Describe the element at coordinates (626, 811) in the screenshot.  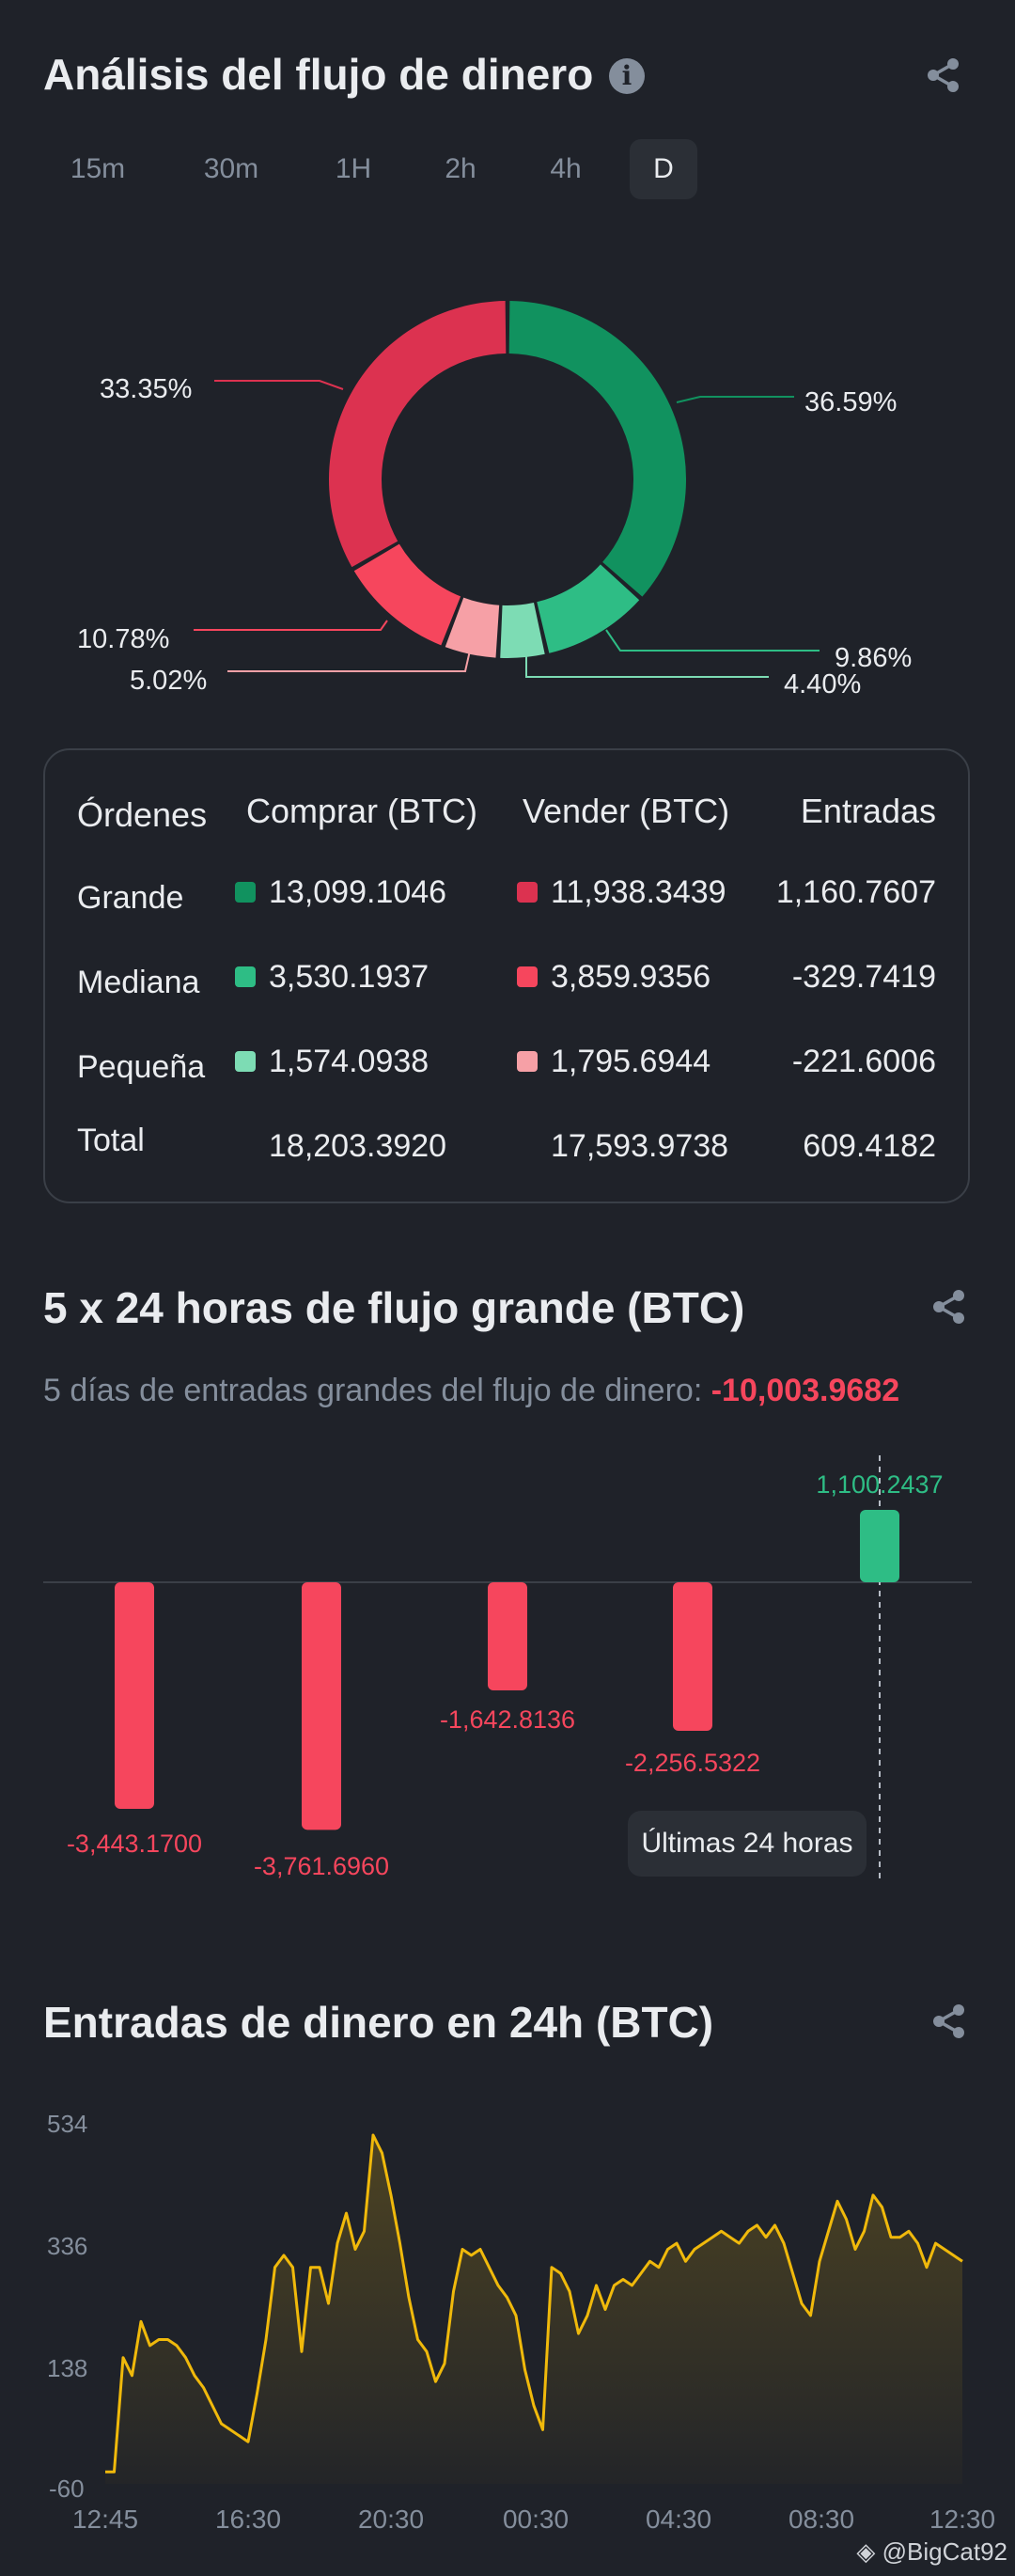
I see `col-header-sell: Vender (BTC)` at that location.